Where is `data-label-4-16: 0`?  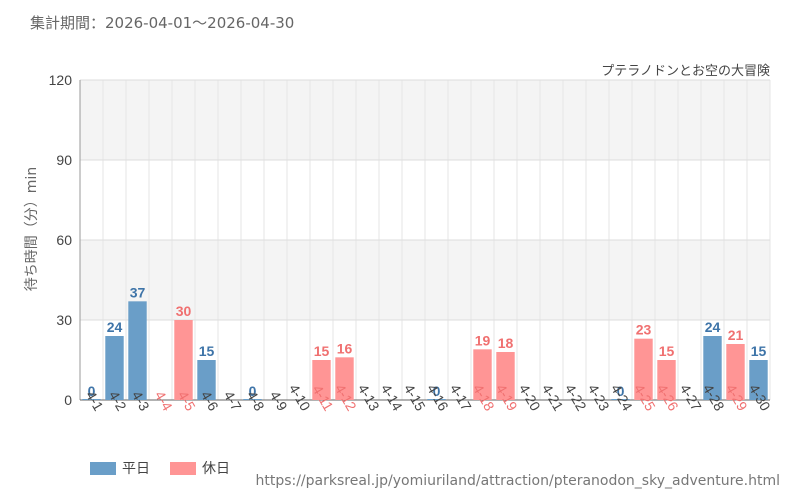 data-label-4-16: 0 is located at coordinates (437, 391).